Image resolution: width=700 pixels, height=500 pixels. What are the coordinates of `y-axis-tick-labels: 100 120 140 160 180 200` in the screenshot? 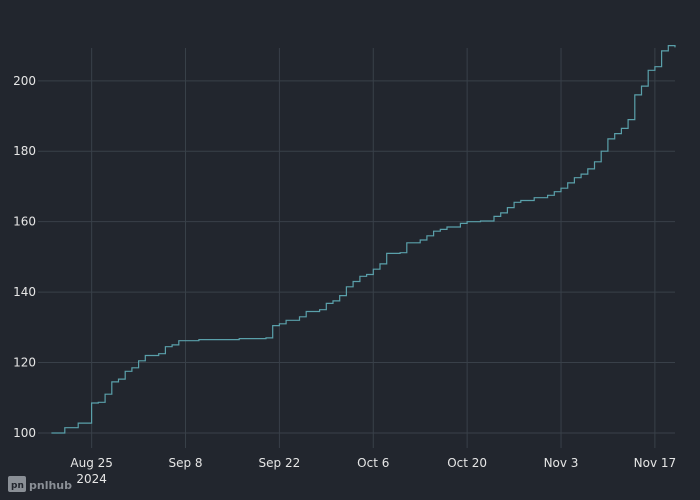 It's located at (24, 257).